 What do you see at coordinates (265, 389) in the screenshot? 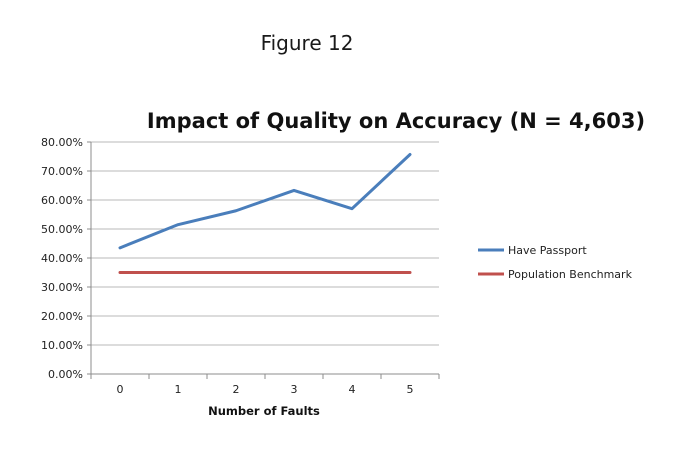
I see `x-tick-labels: 0 1 2 3 4 5` at bounding box center [265, 389].